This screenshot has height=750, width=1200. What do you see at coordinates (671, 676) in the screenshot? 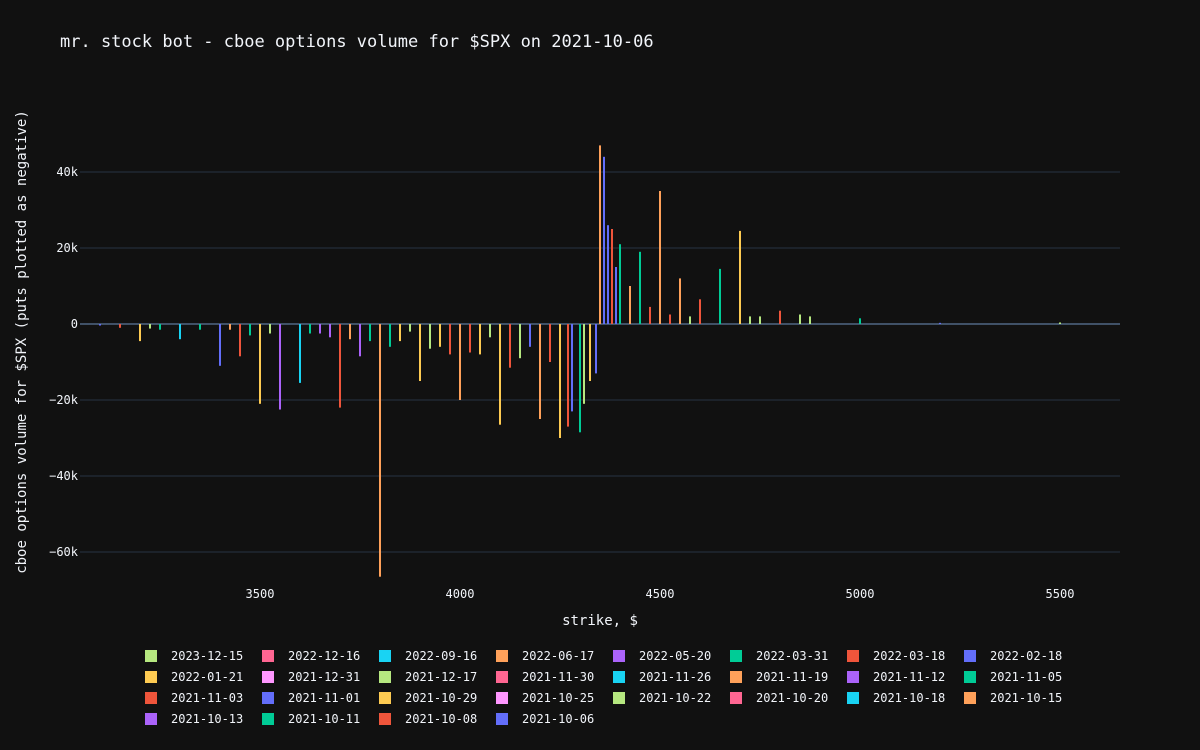
I see `legend-item: 2021-11-26` at bounding box center [671, 676].